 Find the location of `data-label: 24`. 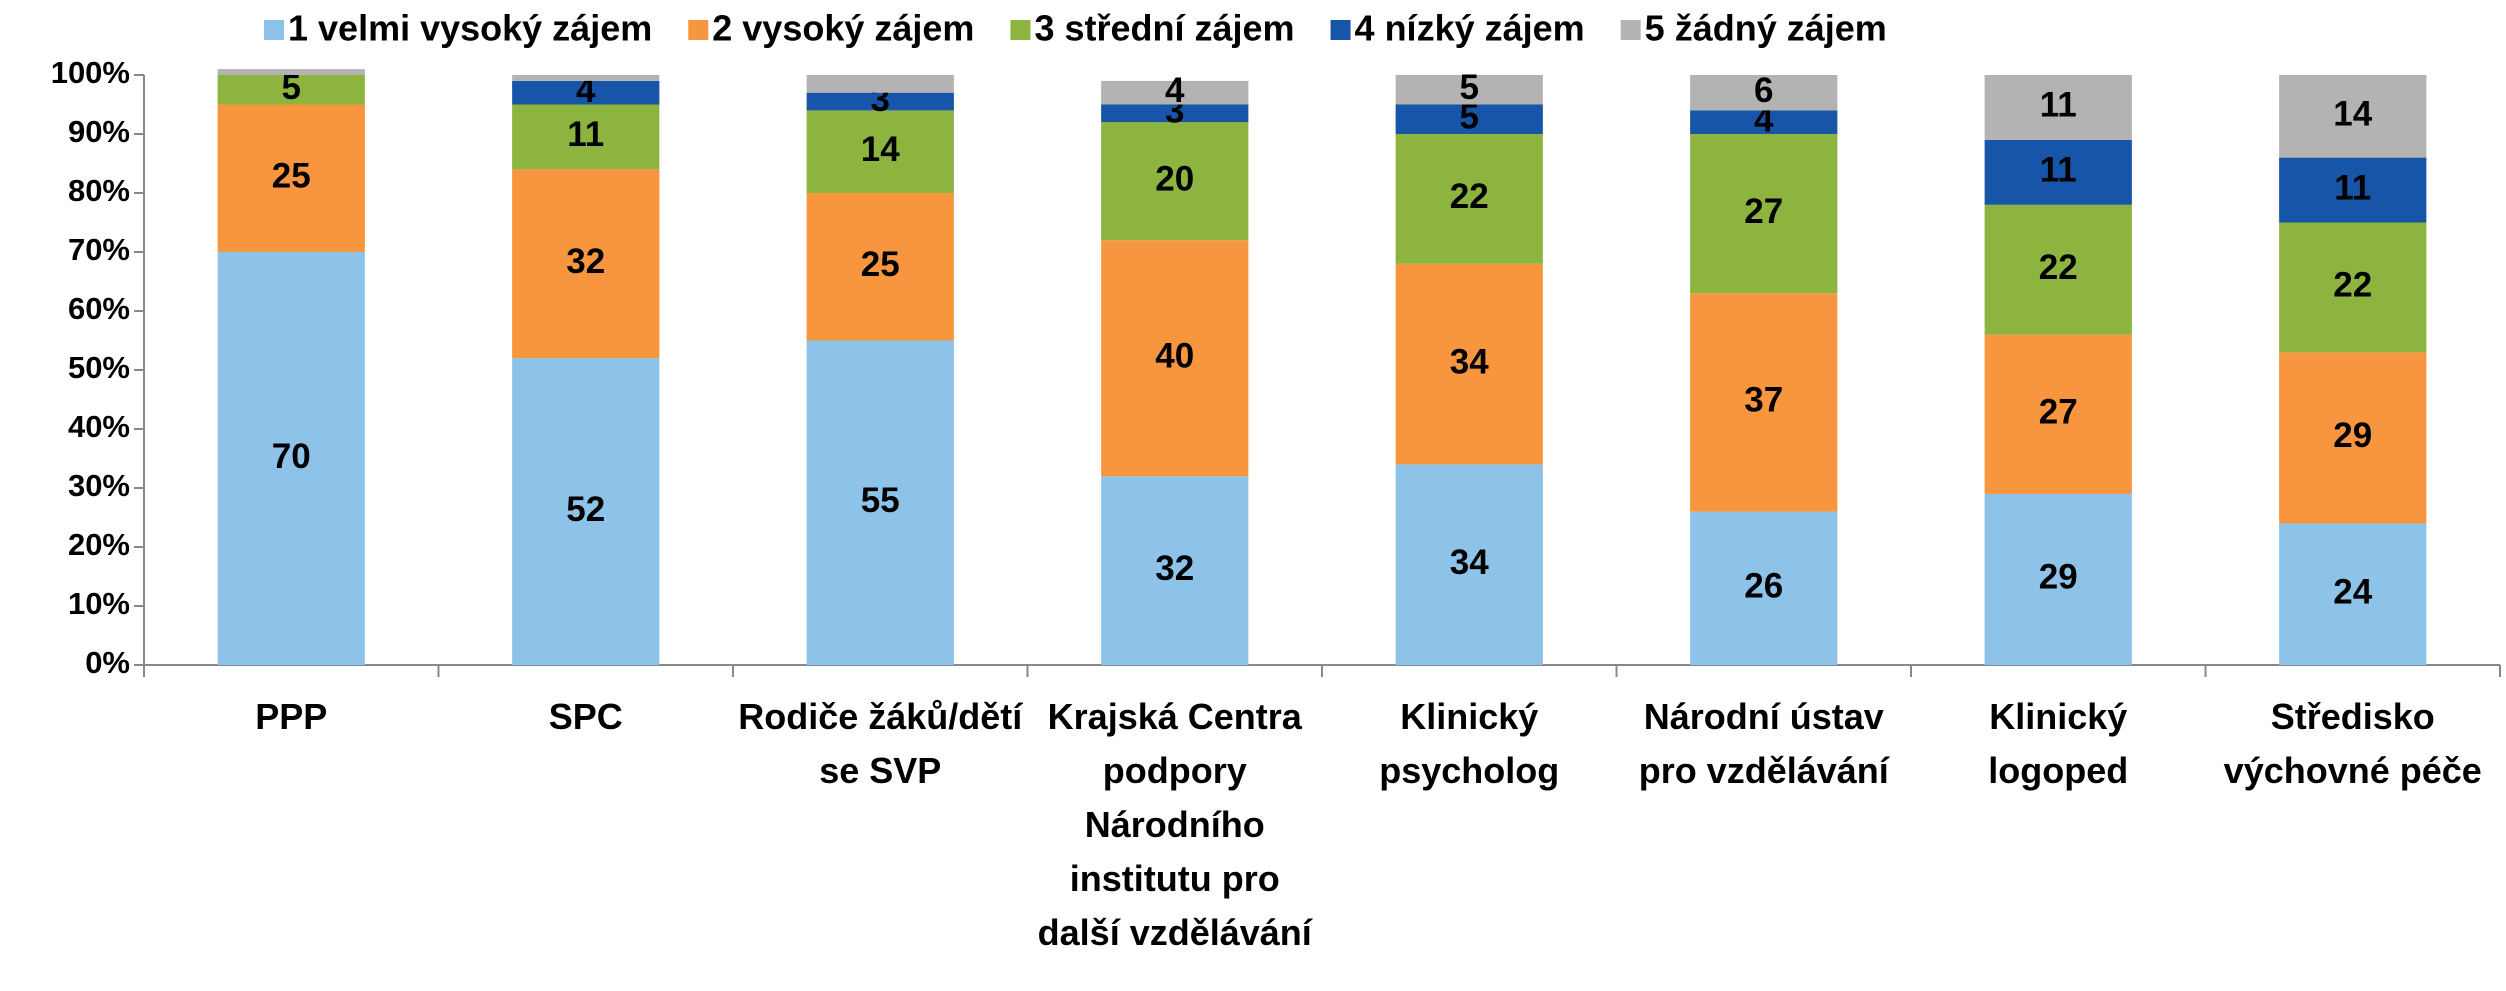

data-label: 24 is located at coordinates (2352, 591).